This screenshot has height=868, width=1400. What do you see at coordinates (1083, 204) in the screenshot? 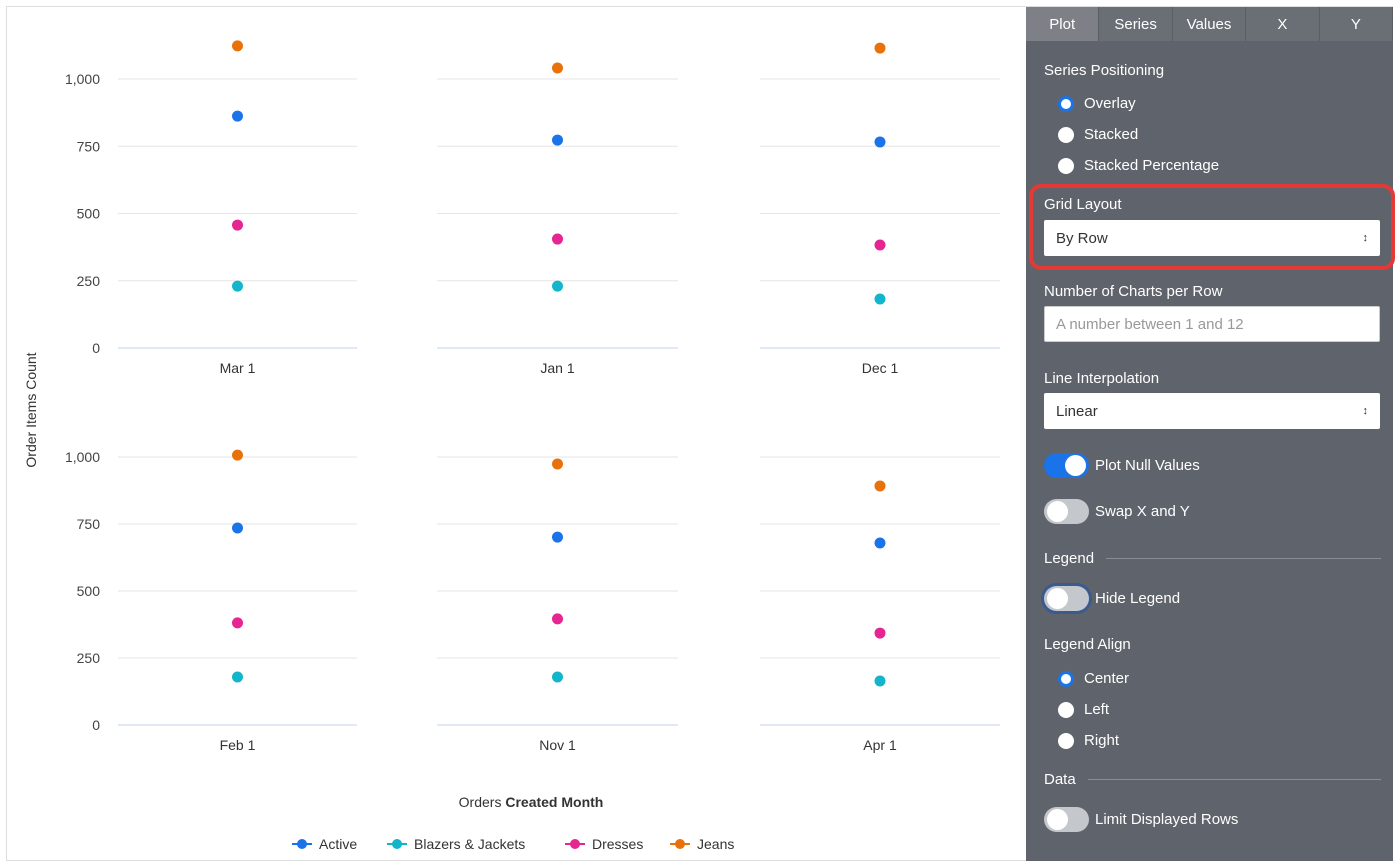
I see `grid-layout-label: Grid Layout` at bounding box center [1083, 204].